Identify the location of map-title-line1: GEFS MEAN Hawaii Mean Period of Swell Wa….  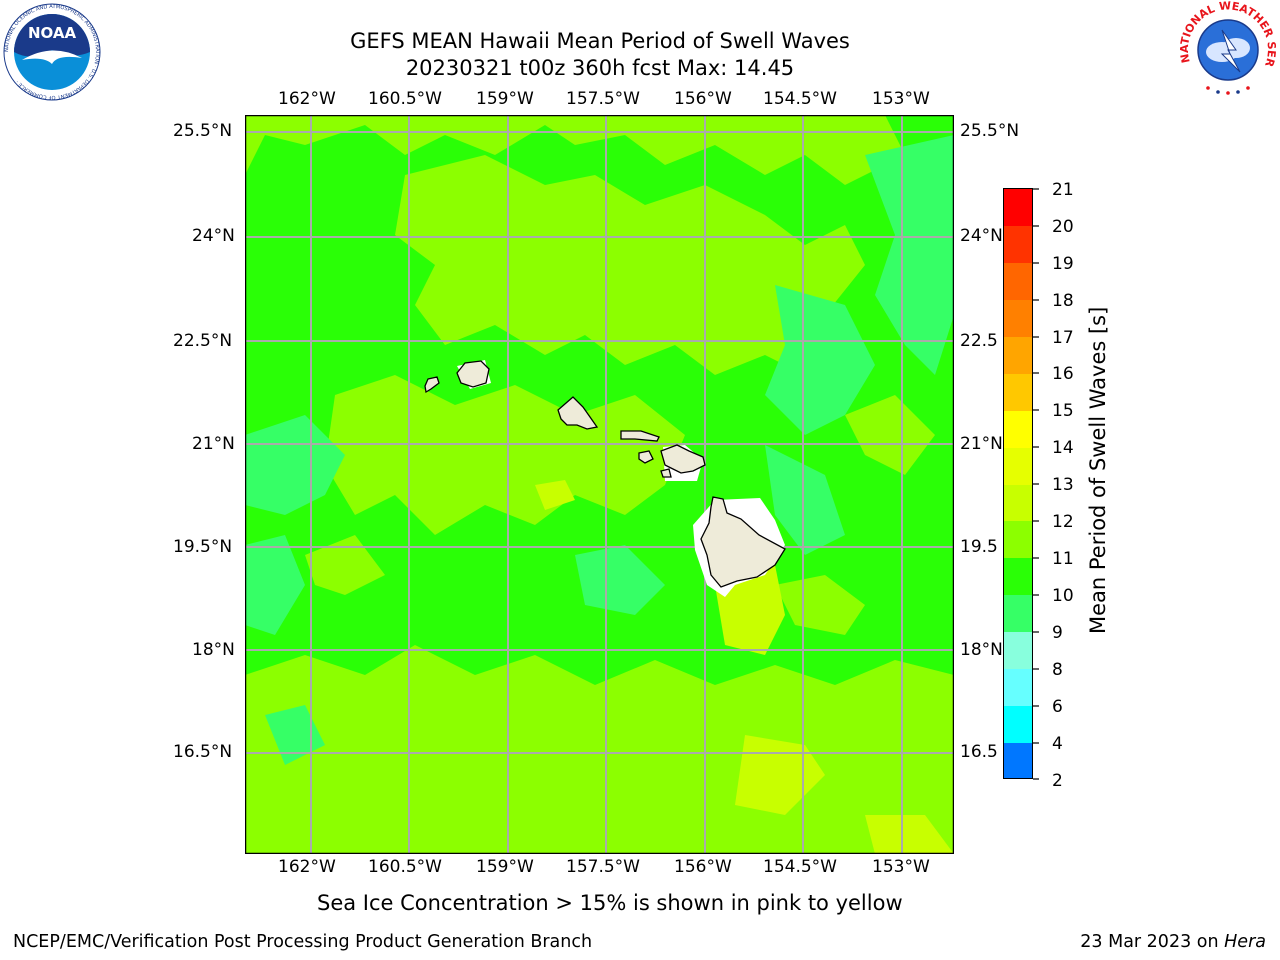
(600, 41).